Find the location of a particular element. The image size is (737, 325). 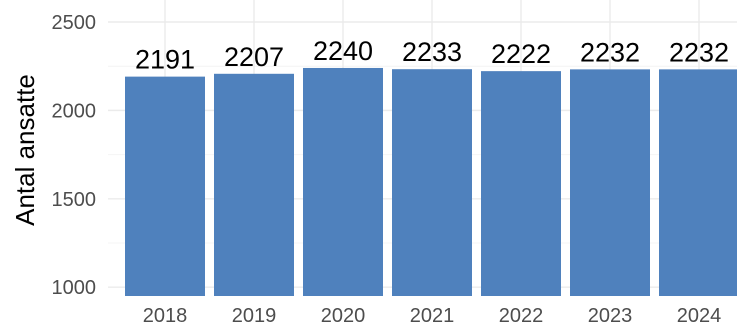

data-label-2022: 2222 is located at coordinates (521, 54).